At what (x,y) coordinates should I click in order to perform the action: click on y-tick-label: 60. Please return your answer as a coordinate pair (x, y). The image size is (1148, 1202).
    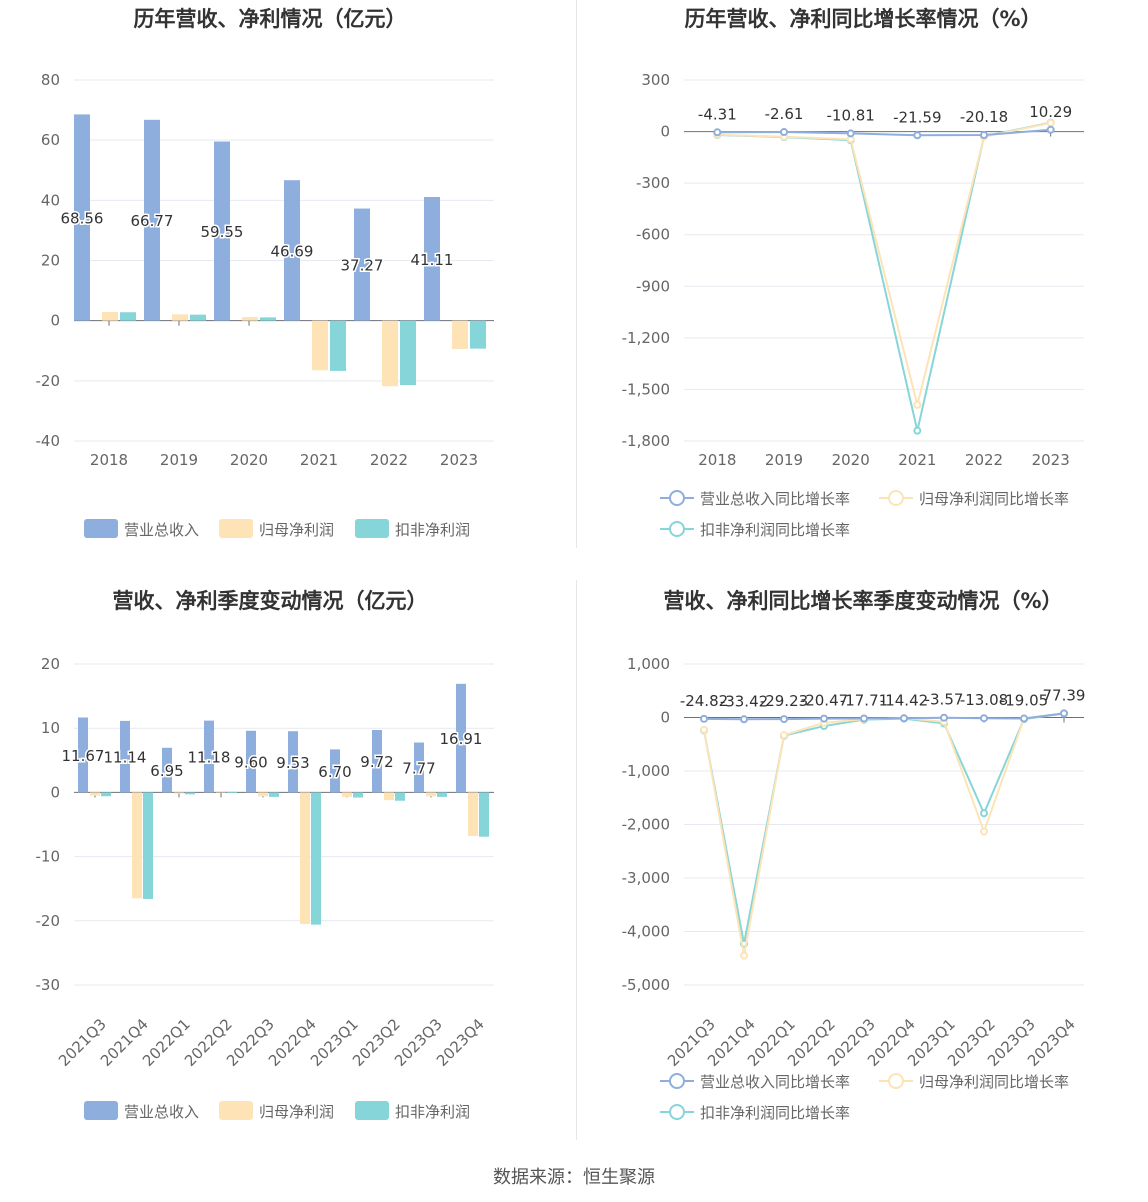
    Looking at the image, I should click on (50, 140).